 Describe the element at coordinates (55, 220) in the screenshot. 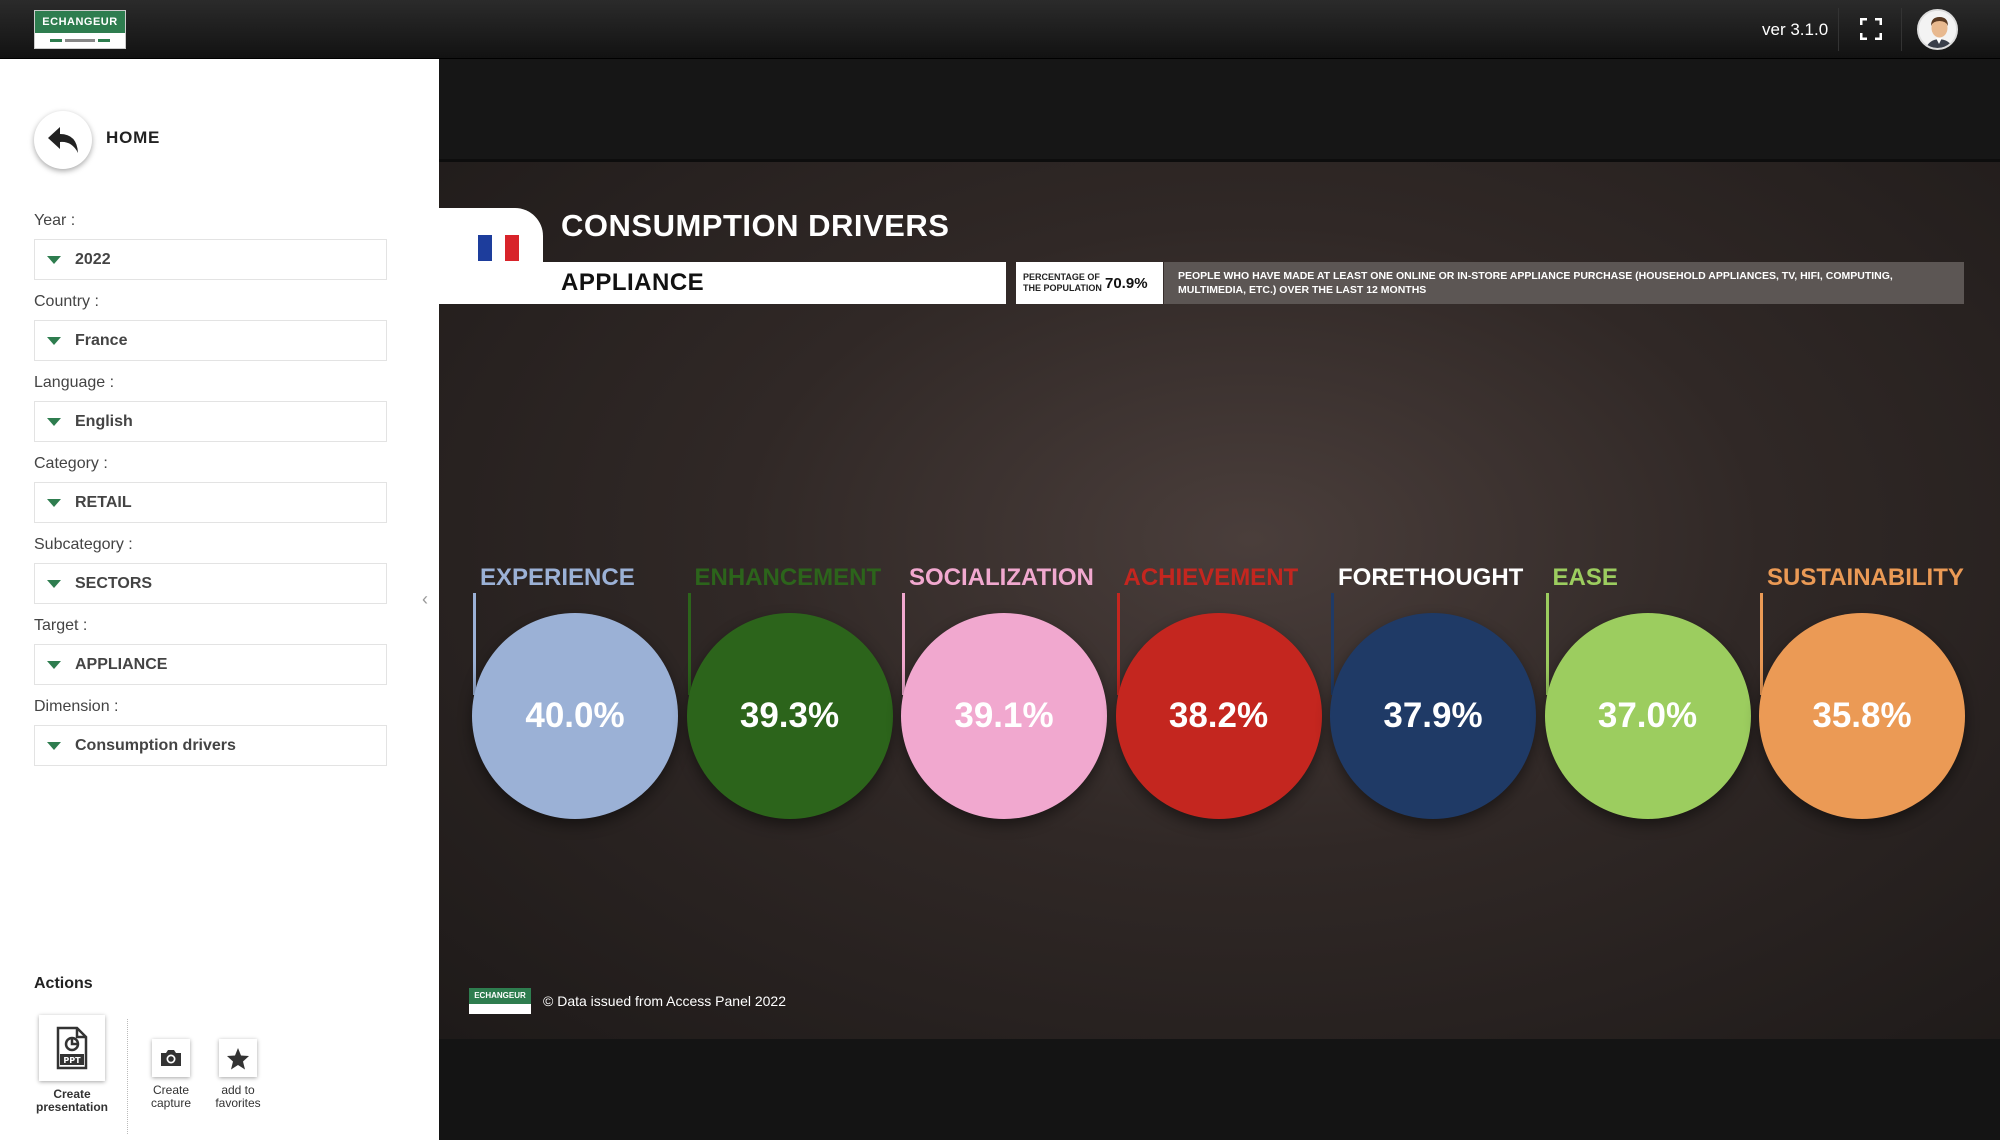

I see `year-label: Year :` at that location.